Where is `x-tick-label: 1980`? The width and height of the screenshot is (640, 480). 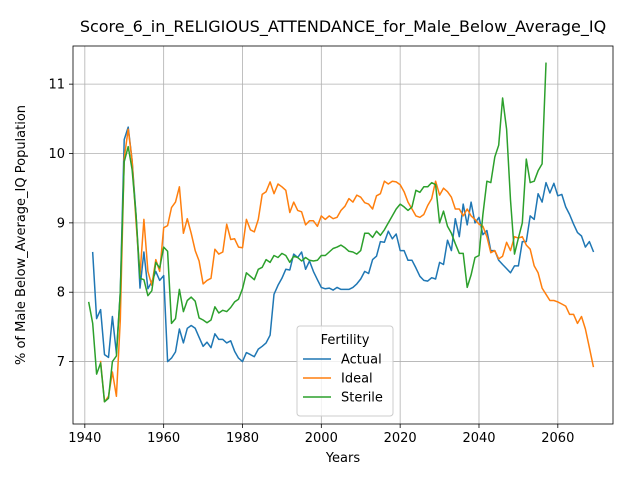
x-tick-label: 1980 is located at coordinates (242, 438).